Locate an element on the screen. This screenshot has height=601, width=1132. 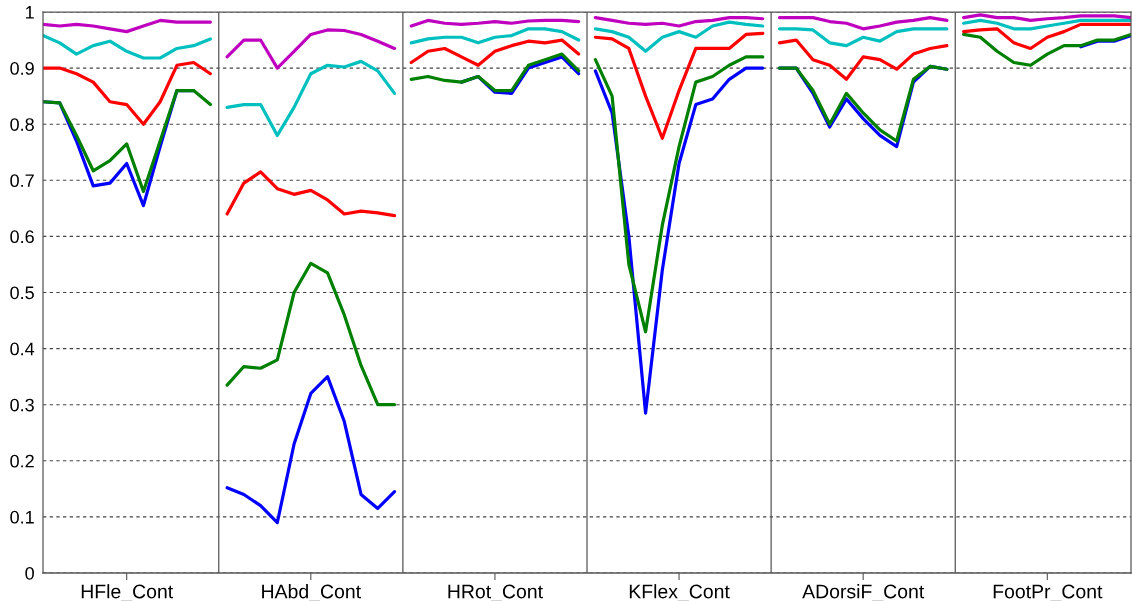
y-tick-label: 0.5 is located at coordinates (22, 293).